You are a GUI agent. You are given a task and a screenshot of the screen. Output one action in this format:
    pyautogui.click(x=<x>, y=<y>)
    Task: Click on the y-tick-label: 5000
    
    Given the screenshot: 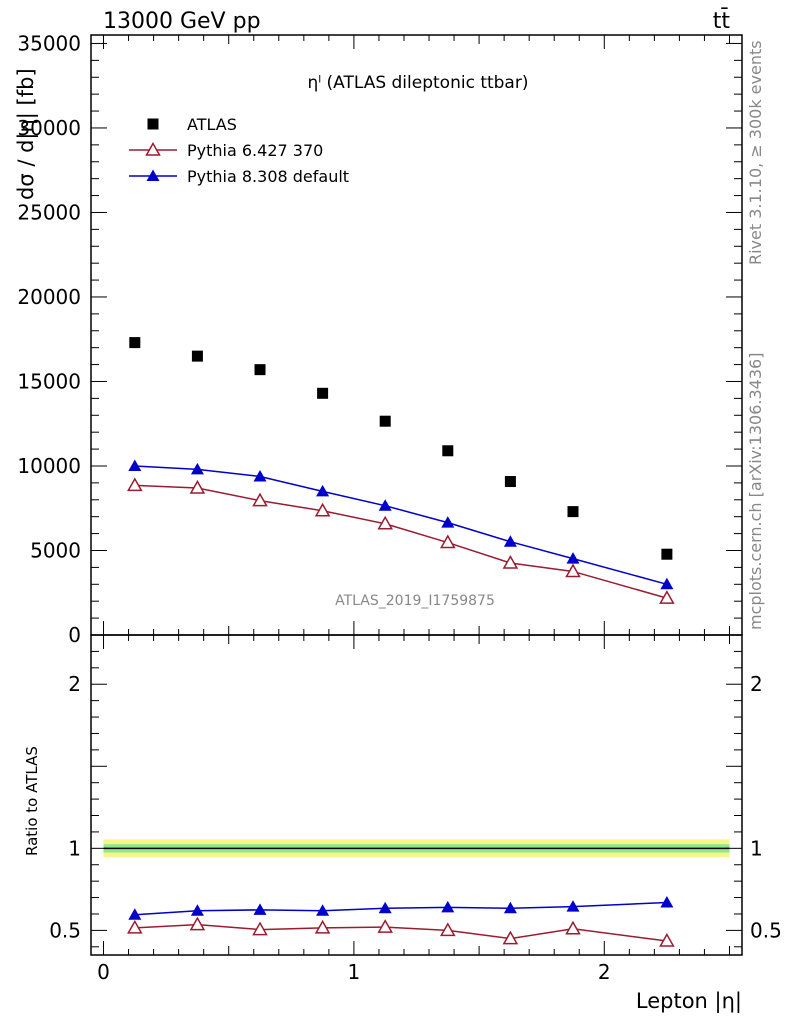 What is the action you would take?
    pyautogui.click(x=55, y=550)
    